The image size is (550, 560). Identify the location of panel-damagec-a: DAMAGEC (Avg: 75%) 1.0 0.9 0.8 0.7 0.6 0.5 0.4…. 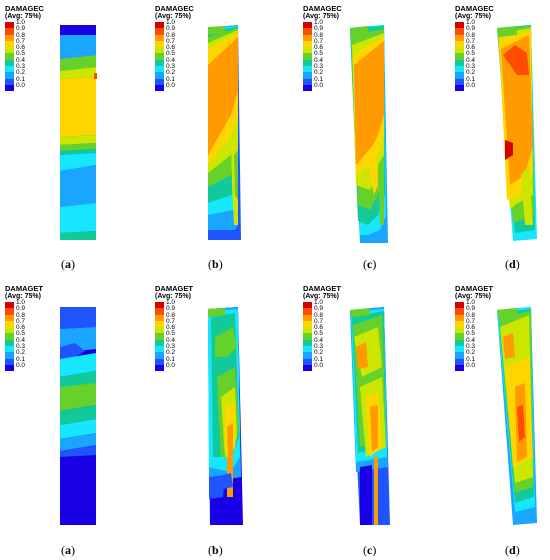
(70, 140).